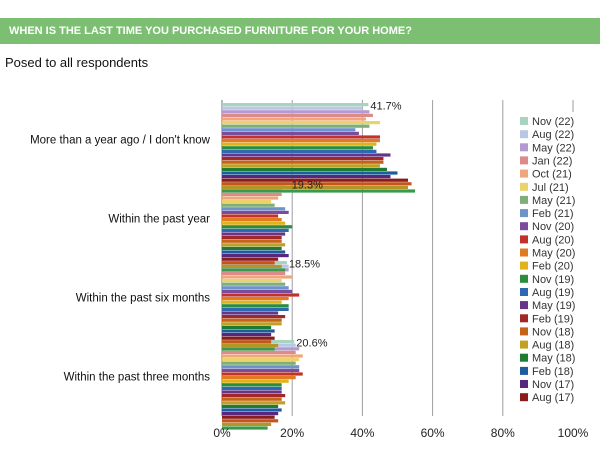  I want to click on legend-label: Aug (22), so click(553, 135).